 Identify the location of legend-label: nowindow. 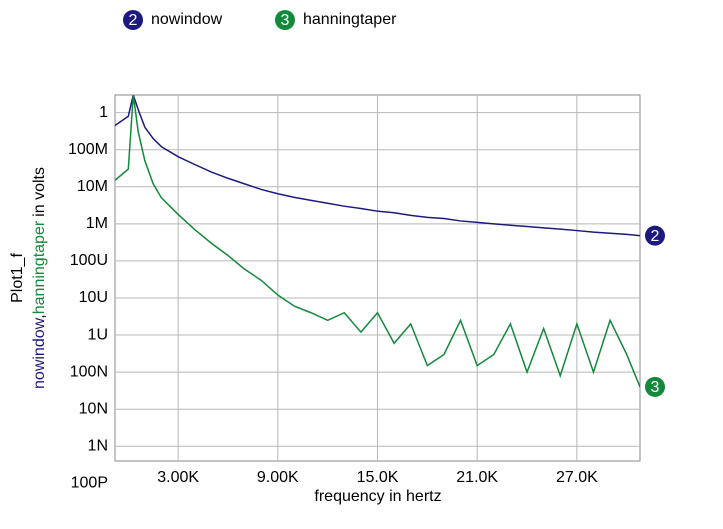
(187, 19).